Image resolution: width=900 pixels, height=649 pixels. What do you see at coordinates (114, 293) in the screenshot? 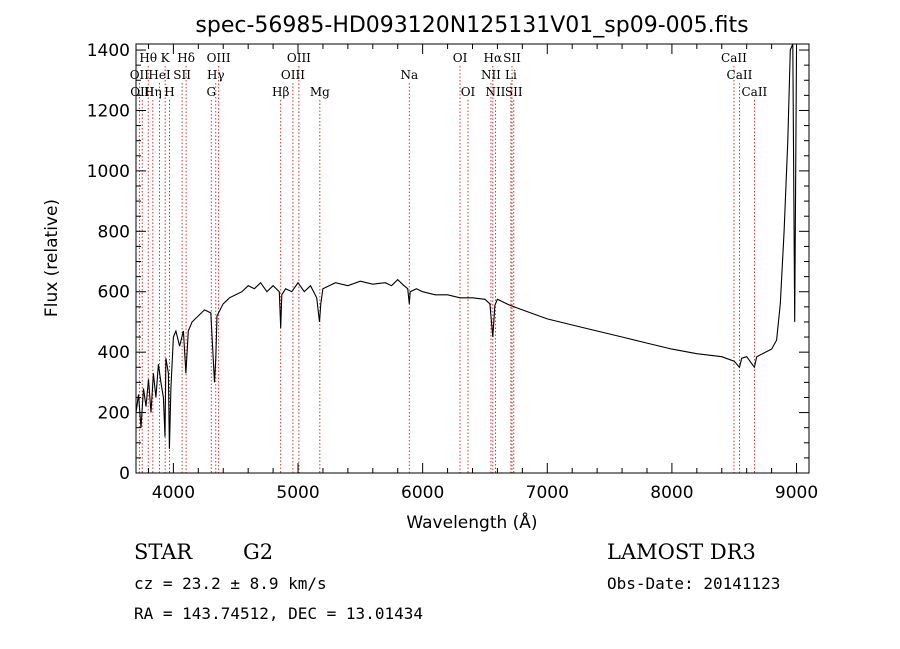
I see `y-tick-label: 600` at bounding box center [114, 293].